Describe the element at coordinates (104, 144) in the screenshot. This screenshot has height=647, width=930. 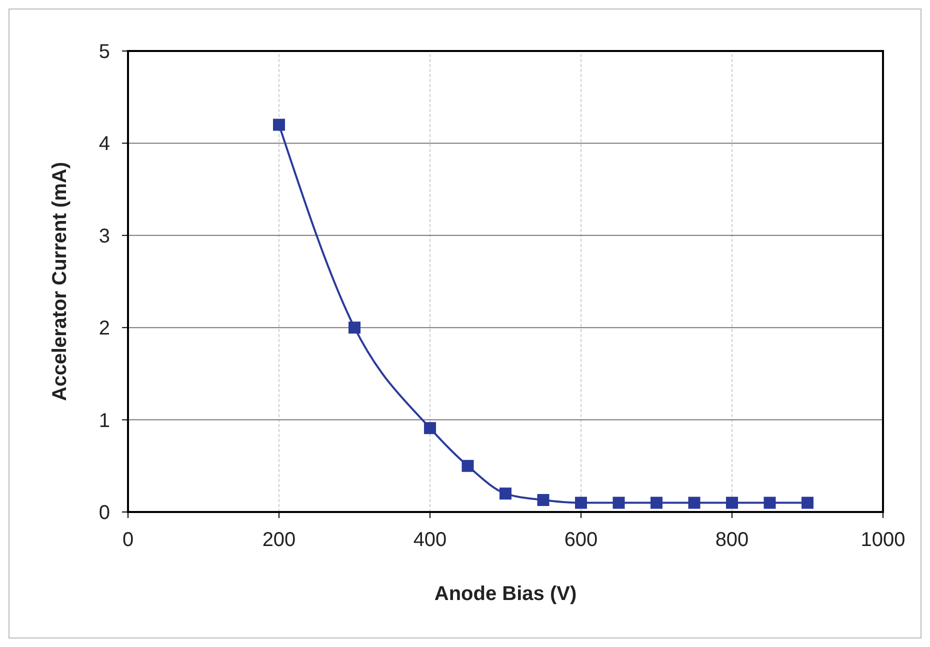
I see `y-tick-label: 4` at that location.